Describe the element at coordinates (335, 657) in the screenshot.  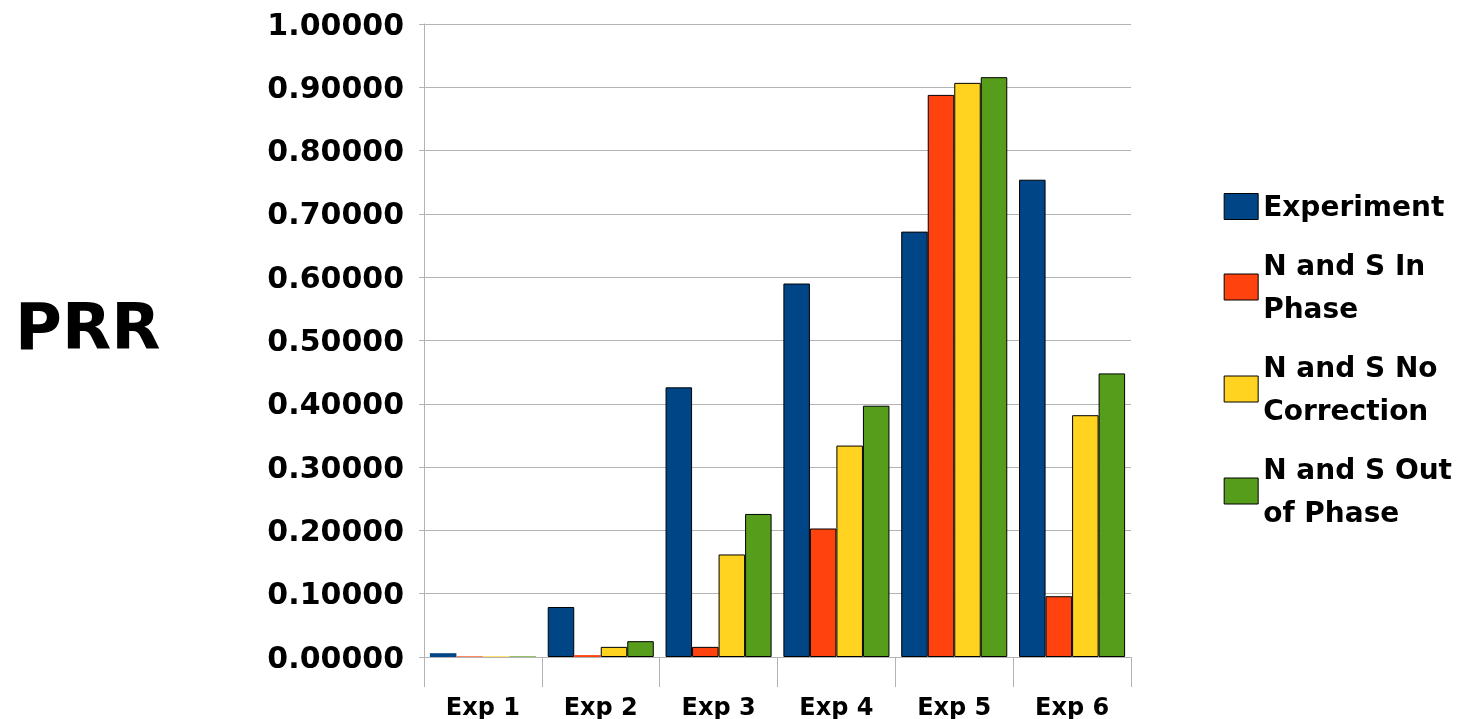
I see `y-tick-label: 0.00000` at that location.